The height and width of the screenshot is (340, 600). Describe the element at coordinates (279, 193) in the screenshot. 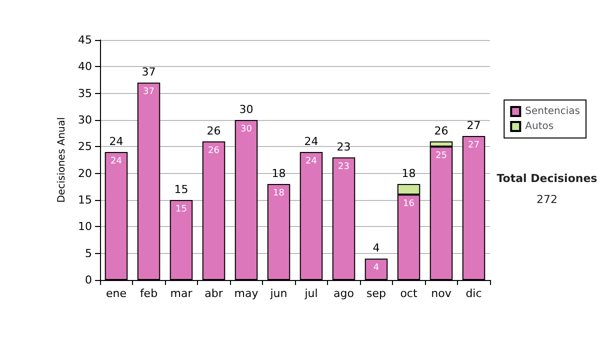

I see `data-label: 18` at that location.